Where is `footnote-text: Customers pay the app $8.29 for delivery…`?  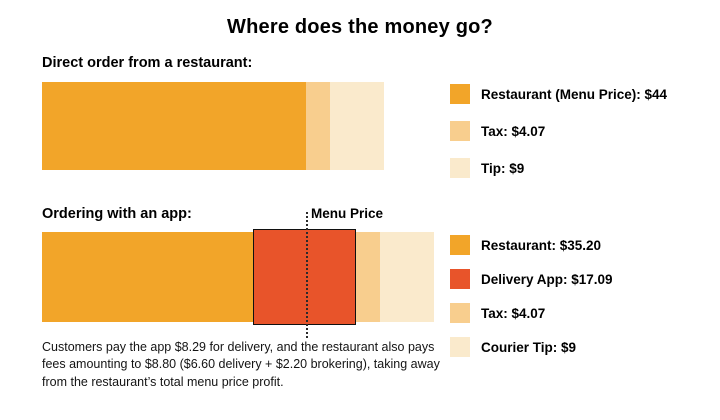
footnote-text: Customers pay the app $8.29 for delivery… is located at coordinates (241, 364).